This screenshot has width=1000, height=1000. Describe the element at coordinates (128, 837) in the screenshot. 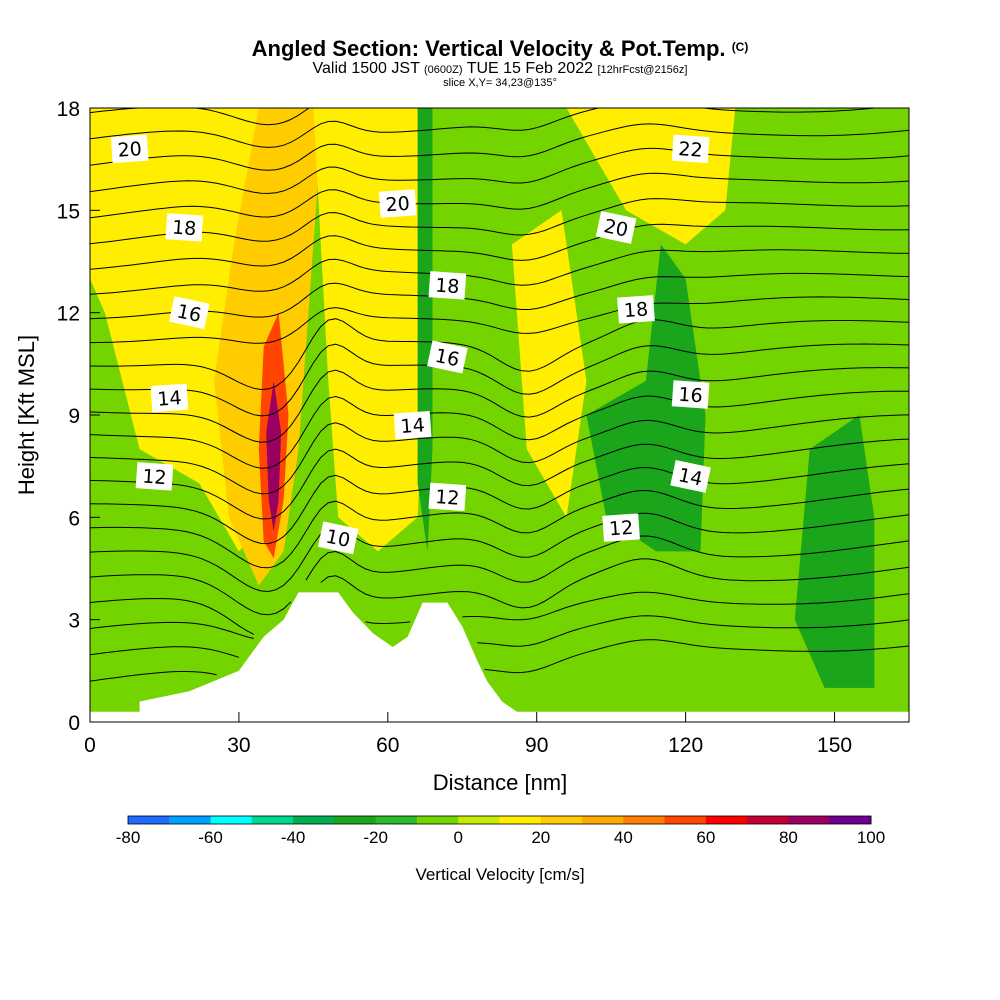

I see `colorbar-tick-label: -80` at that location.